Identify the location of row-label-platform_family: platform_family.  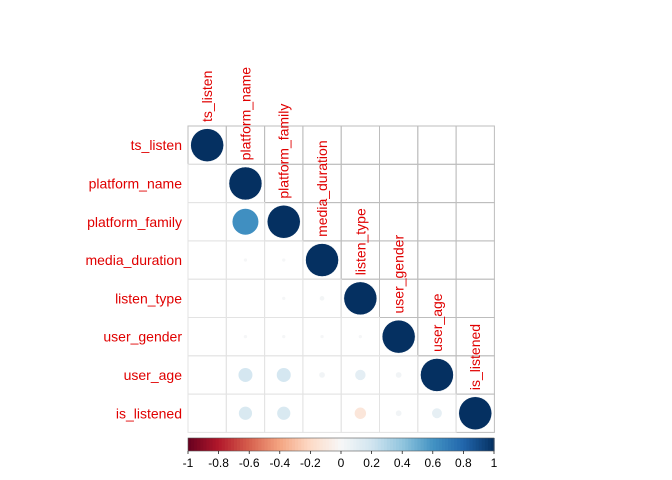
(134, 222).